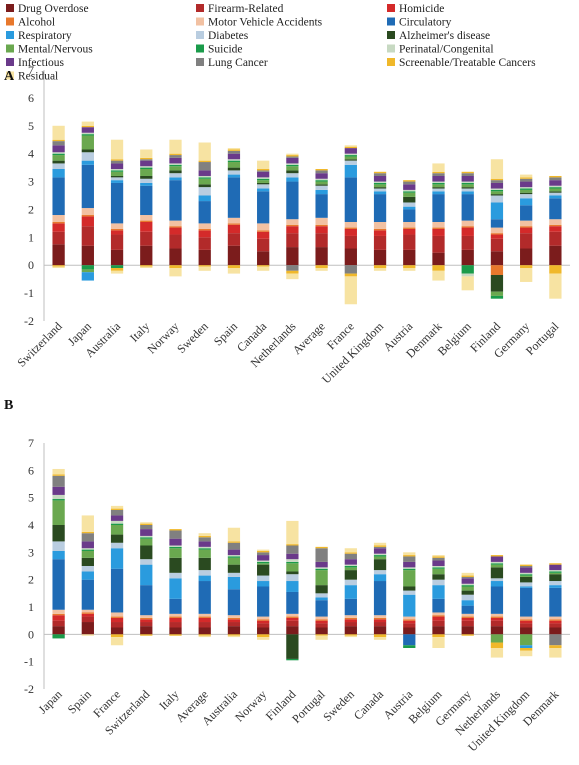 Image resolution: width=579 pixels, height=765 pixels. I want to click on x-tick-label: Norway, so click(250, 705).